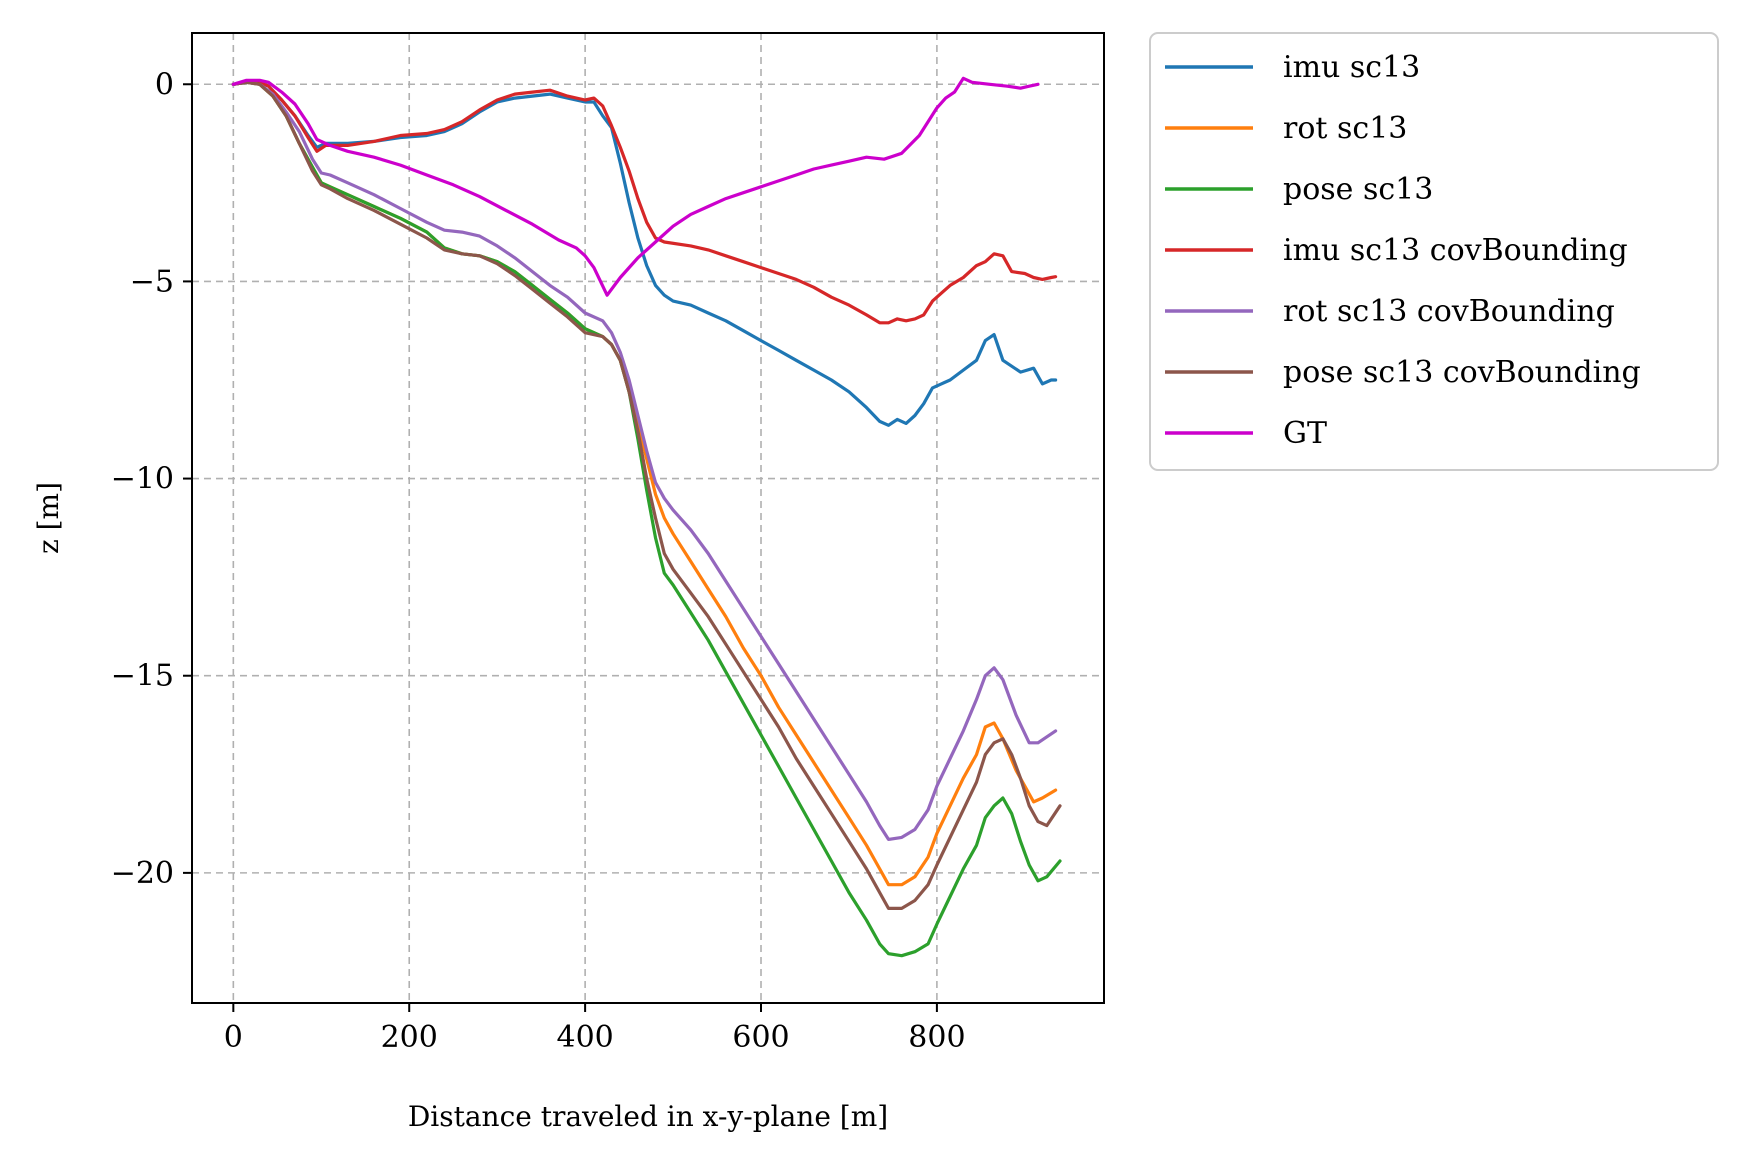 Image resolution: width=1745 pixels, height=1165 pixels. What do you see at coordinates (164, 84) in the screenshot?
I see `y-tick-label: 0` at bounding box center [164, 84].